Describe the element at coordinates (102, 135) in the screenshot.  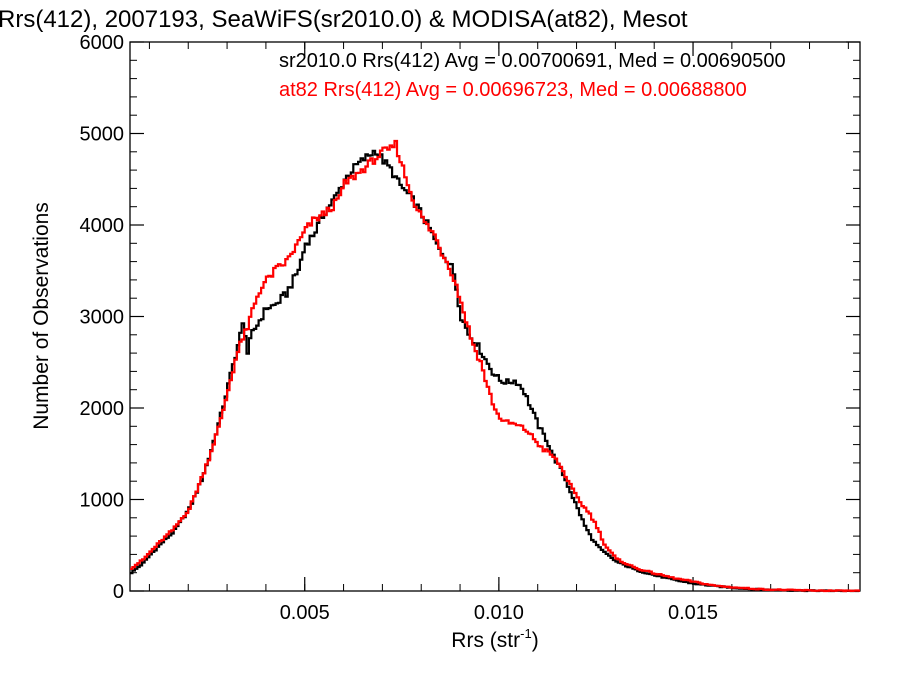
I see `y-tick-label: 5000` at that location.